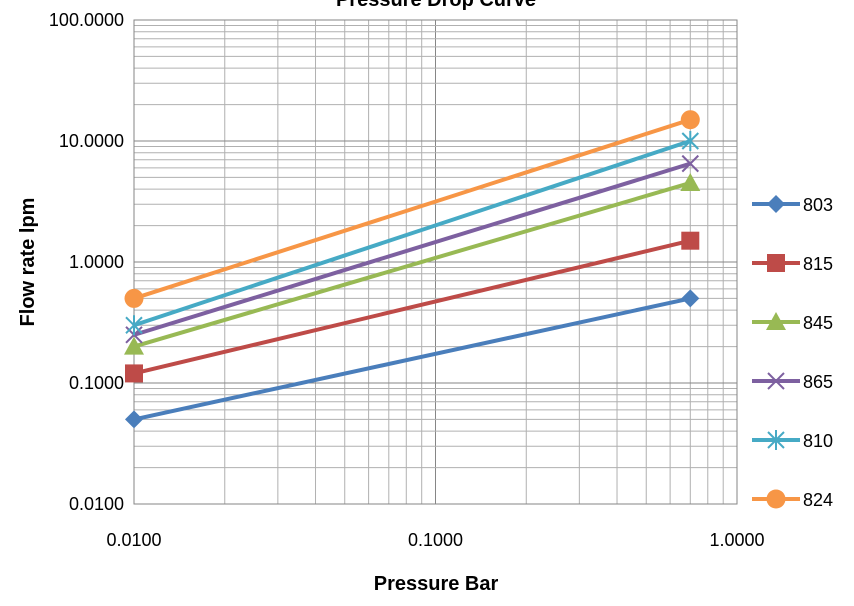 This screenshot has width=854, height=606. What do you see at coordinates (792, 205) in the screenshot?
I see `legend-item-803: 803` at bounding box center [792, 205].